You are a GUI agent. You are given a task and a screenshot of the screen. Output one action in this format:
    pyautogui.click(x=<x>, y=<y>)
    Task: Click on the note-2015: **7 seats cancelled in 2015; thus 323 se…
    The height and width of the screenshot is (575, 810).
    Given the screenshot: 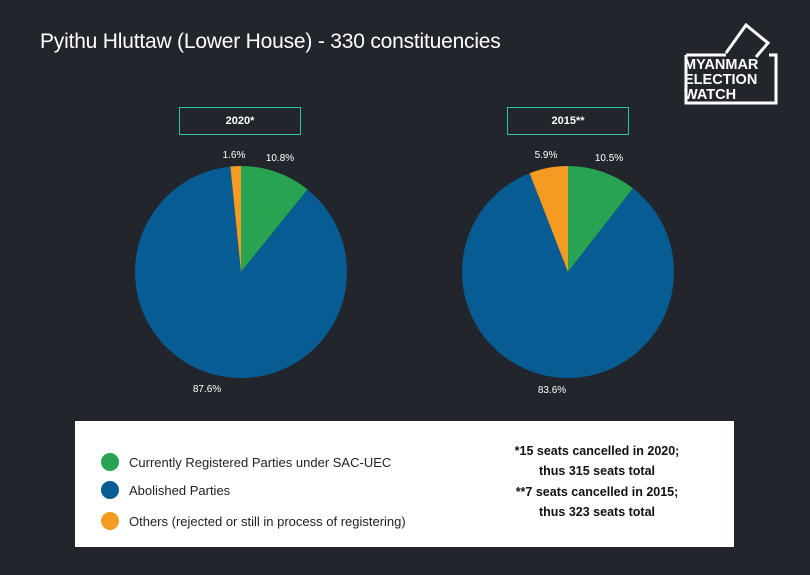 What is the action you would take?
    pyautogui.click(x=597, y=502)
    